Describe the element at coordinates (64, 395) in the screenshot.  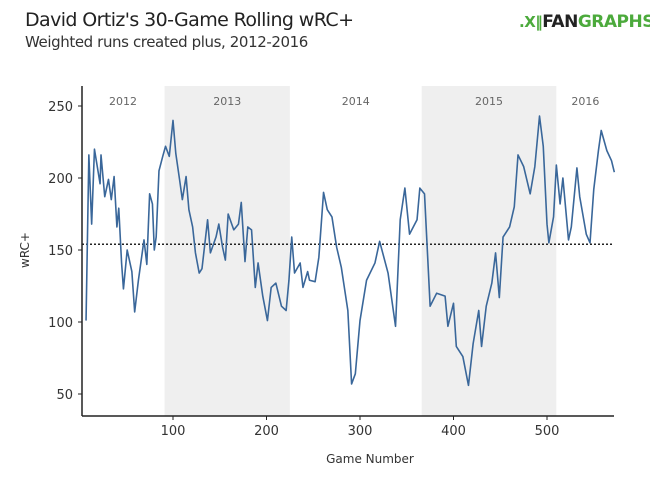
I see `y-tick-label: 50` at that location.